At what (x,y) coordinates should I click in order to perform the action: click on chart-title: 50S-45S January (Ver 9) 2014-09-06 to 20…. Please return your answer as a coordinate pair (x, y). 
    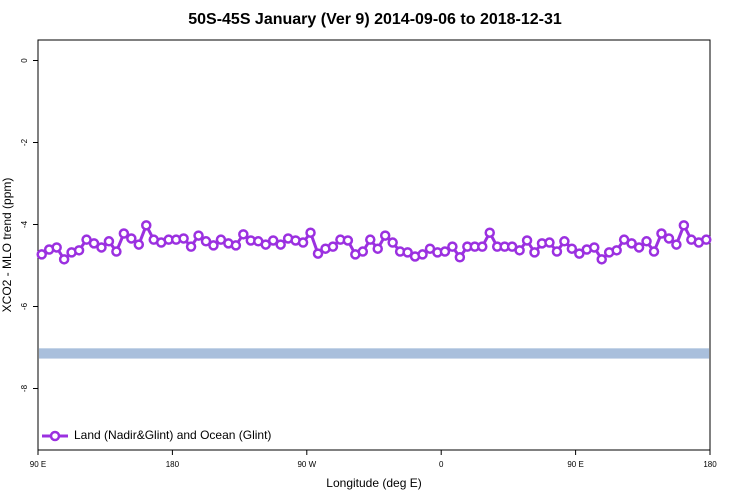
    Looking at the image, I should click on (375, 19).